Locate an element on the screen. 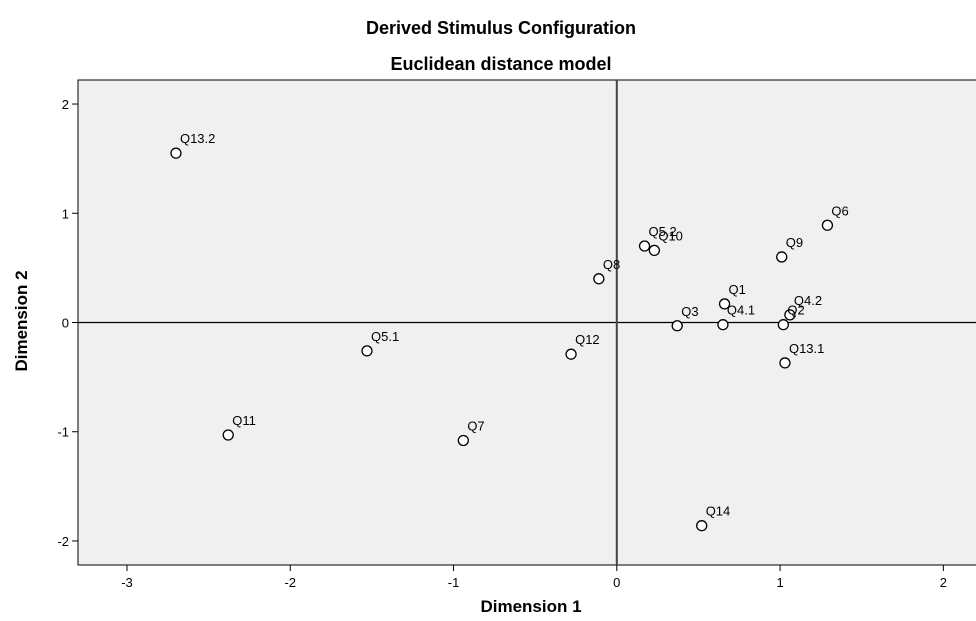 This screenshot has height=621, width=976. x-tick-label: 2 is located at coordinates (943, 582).